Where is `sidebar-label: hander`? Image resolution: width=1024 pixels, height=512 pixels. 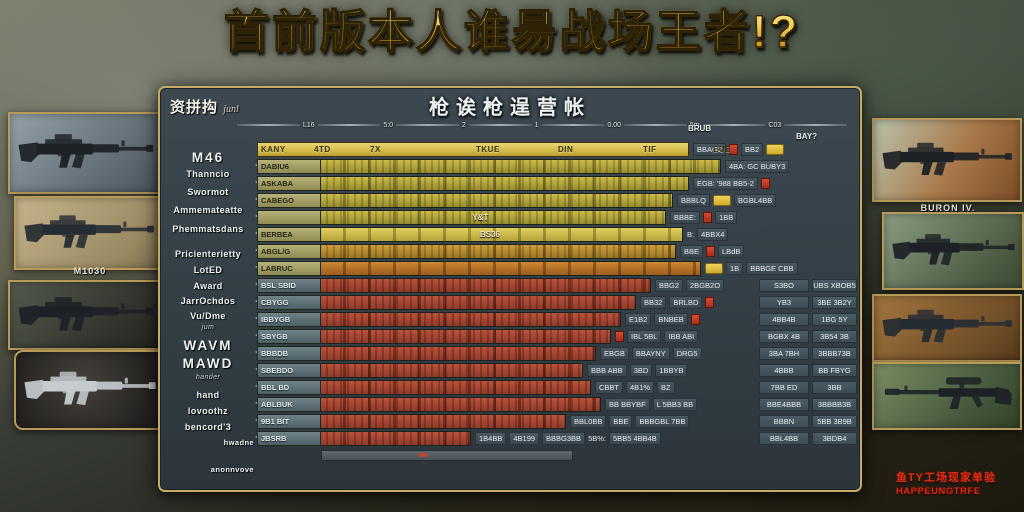
sidebar-label: hander is located at coordinates (208, 377).